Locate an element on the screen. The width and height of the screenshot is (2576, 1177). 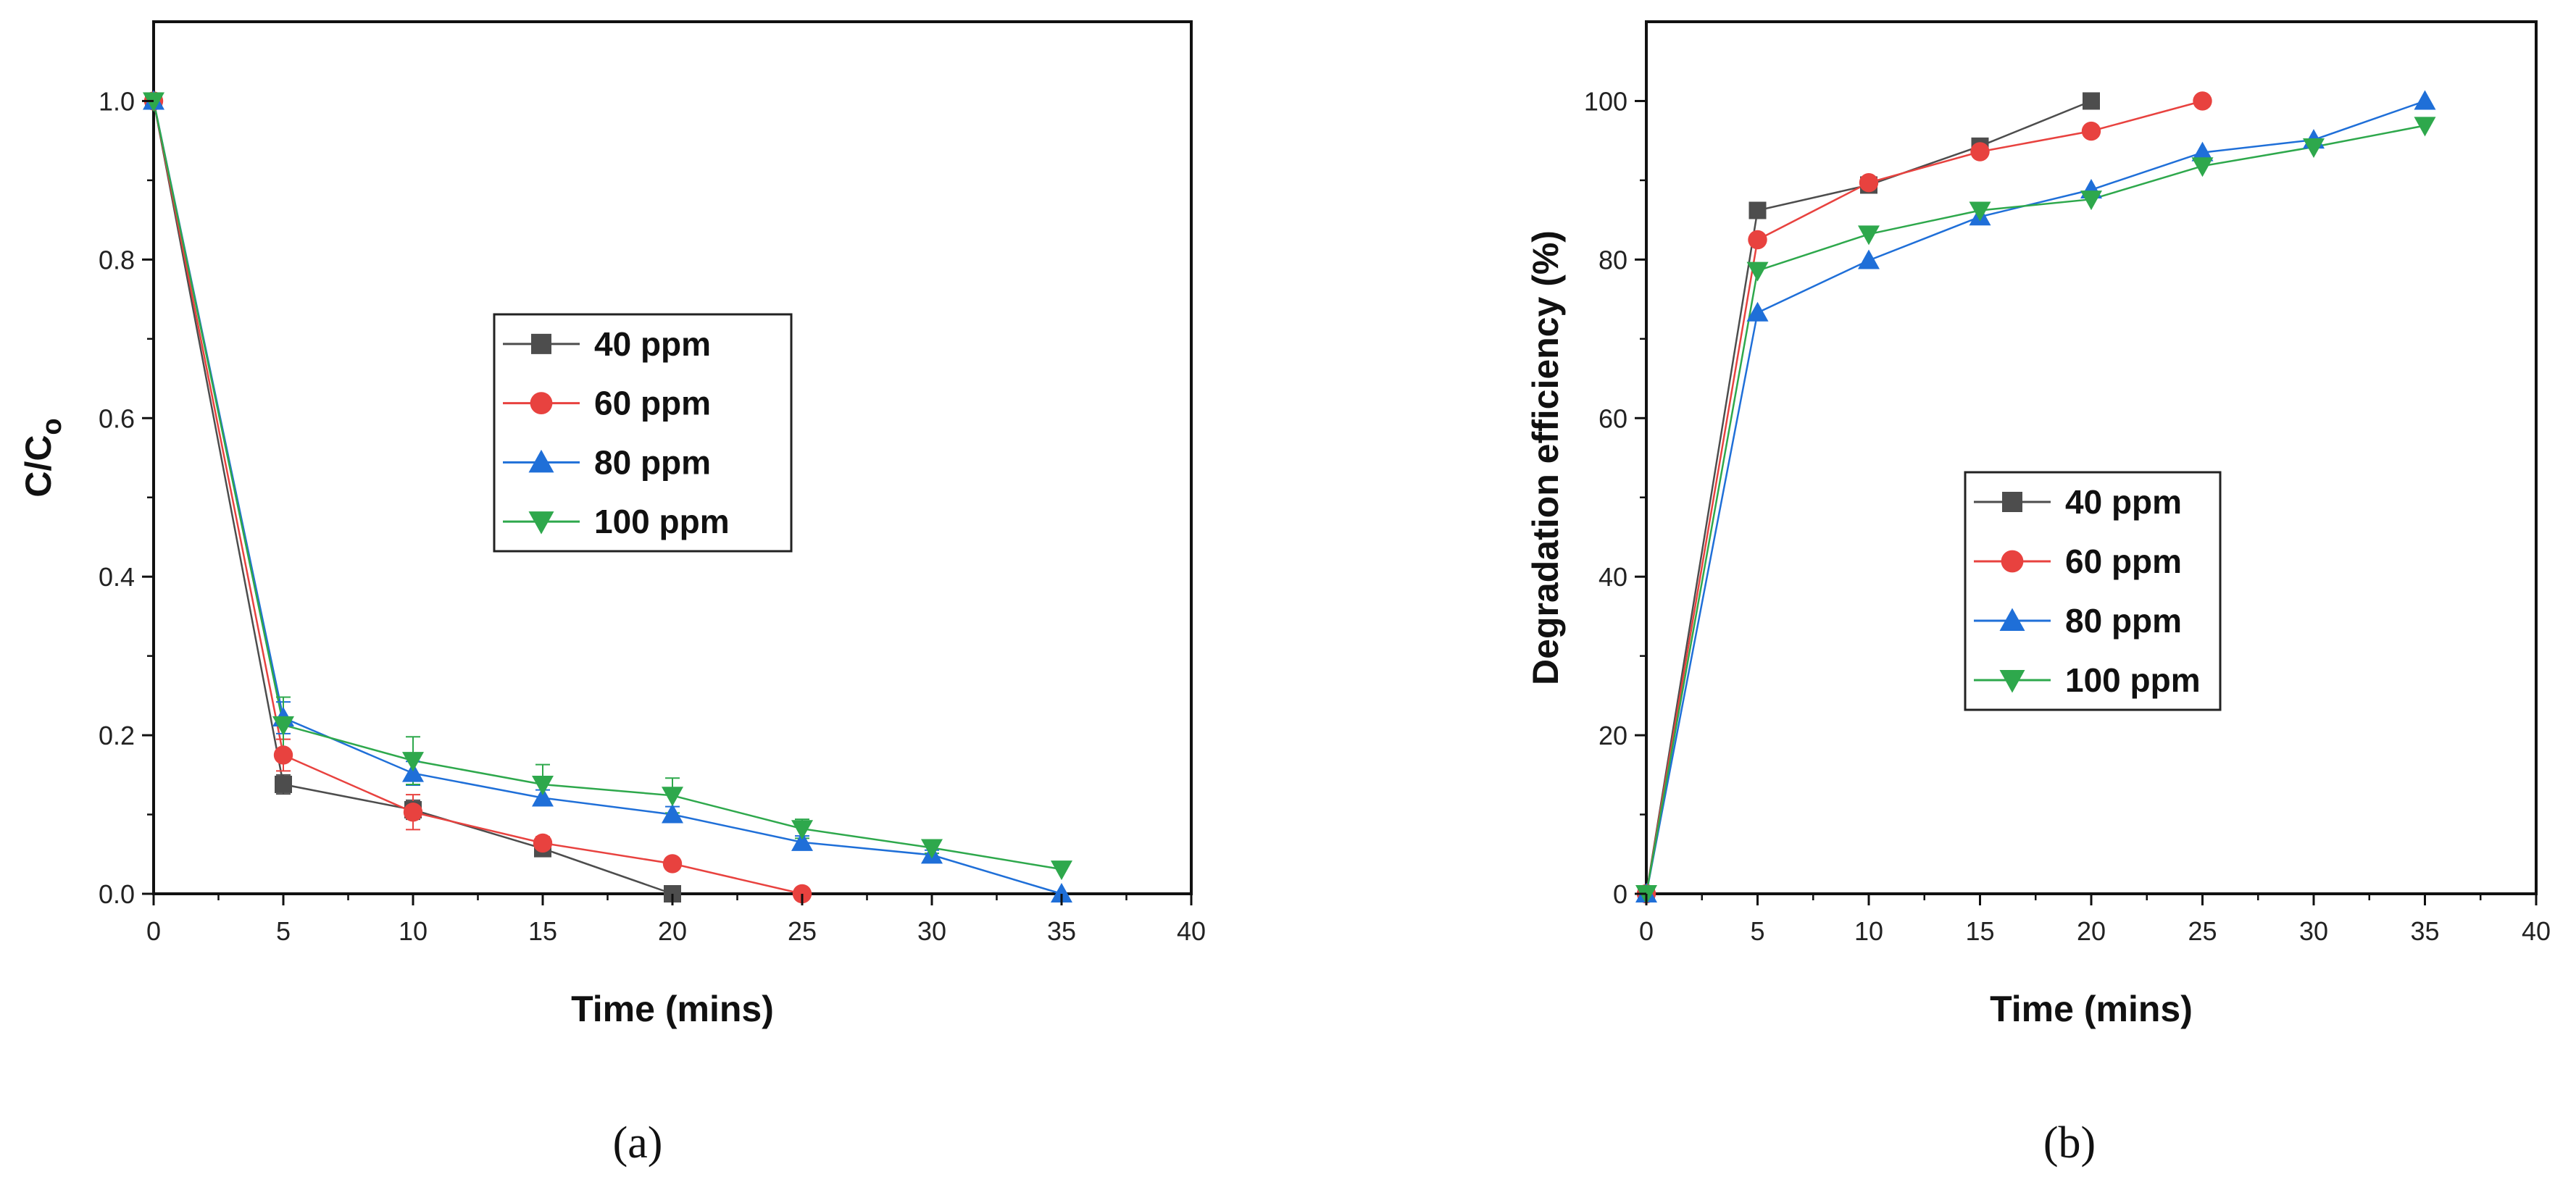
legend-label-a-3: 100 ppm is located at coordinates (662, 522).